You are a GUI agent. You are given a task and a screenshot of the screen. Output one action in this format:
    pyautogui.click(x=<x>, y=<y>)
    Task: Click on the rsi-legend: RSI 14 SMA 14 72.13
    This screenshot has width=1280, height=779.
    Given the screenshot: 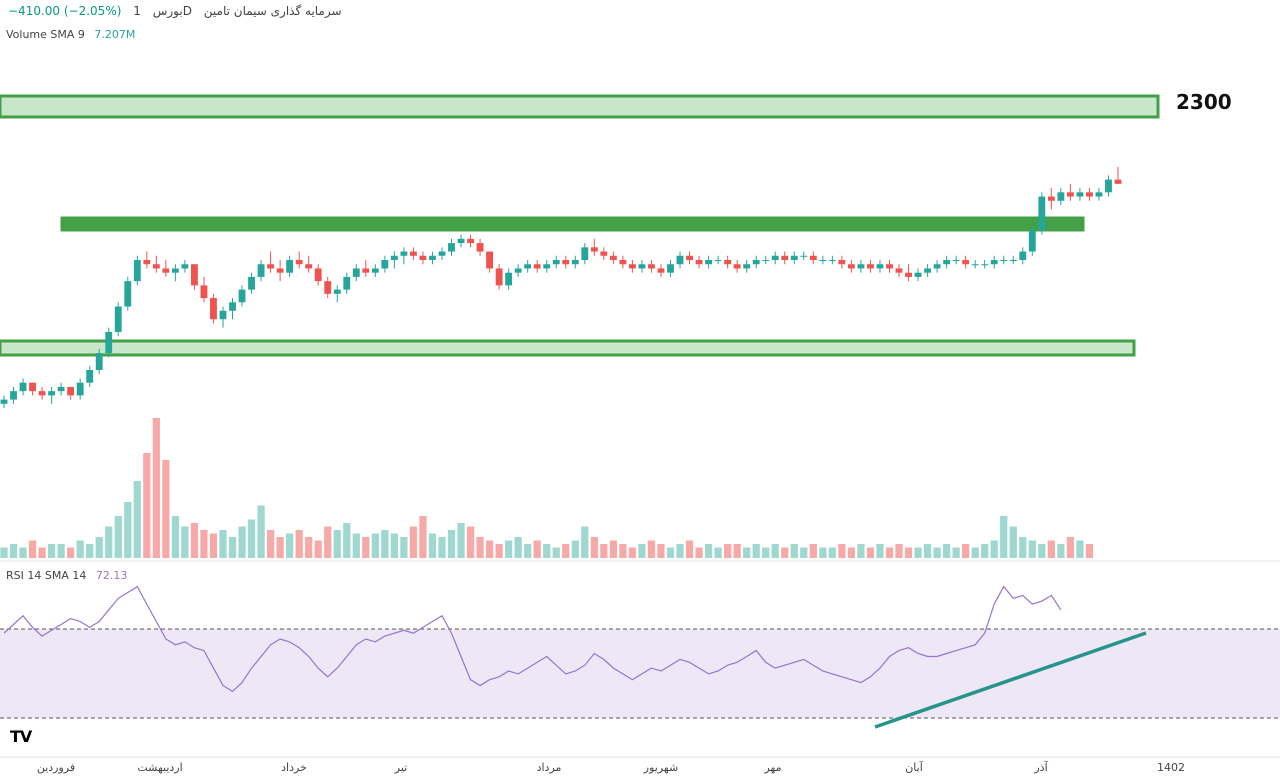 What is the action you would take?
    pyautogui.click(x=66, y=575)
    